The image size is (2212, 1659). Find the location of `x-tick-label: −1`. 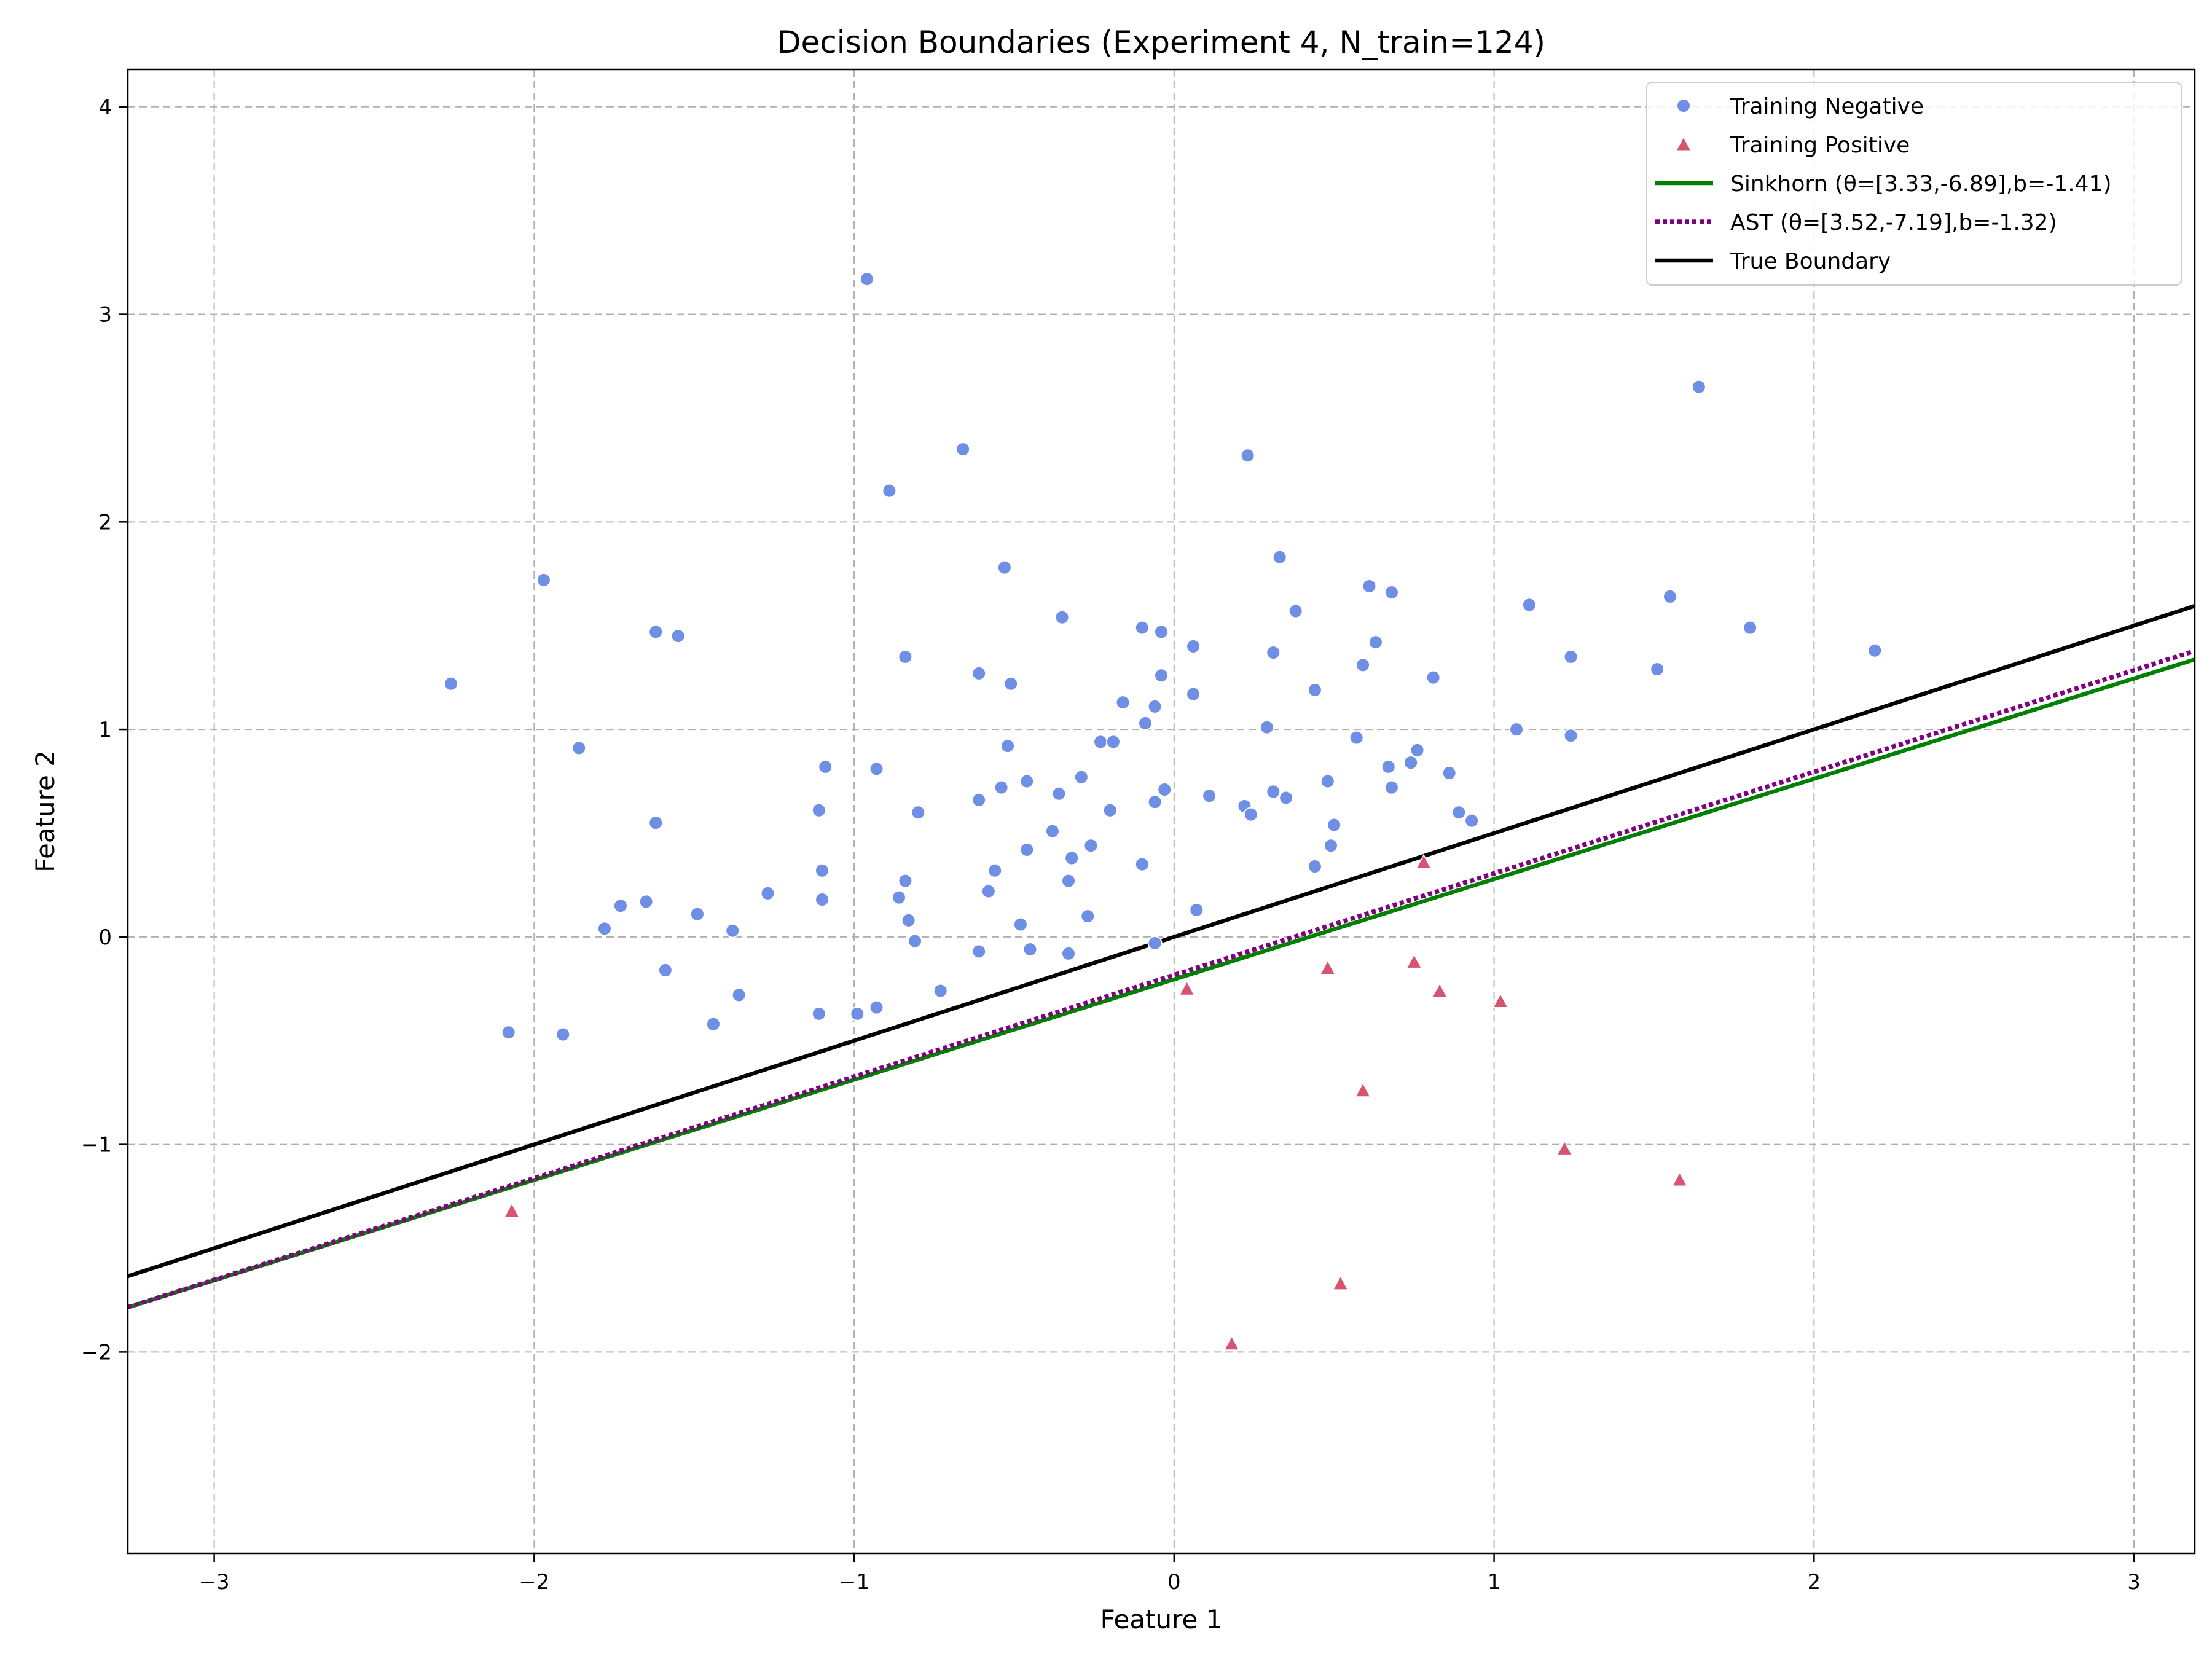

x-tick-label: −1 is located at coordinates (854, 1582).